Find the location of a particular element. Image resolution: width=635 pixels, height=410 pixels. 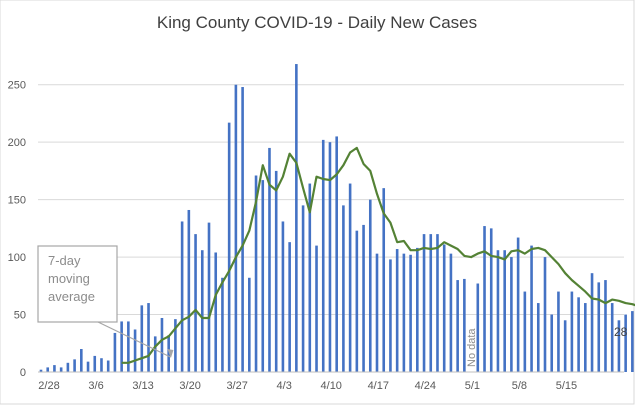

y-tick-label: 250 is located at coordinates (17, 86).